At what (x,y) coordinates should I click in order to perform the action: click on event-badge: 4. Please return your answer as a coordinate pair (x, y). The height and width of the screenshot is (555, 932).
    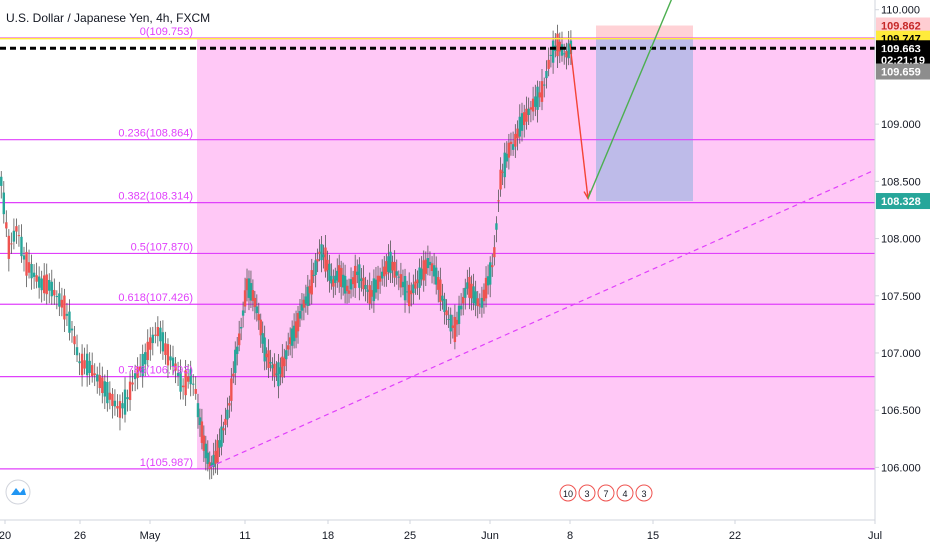
    Looking at the image, I should click on (625, 493).